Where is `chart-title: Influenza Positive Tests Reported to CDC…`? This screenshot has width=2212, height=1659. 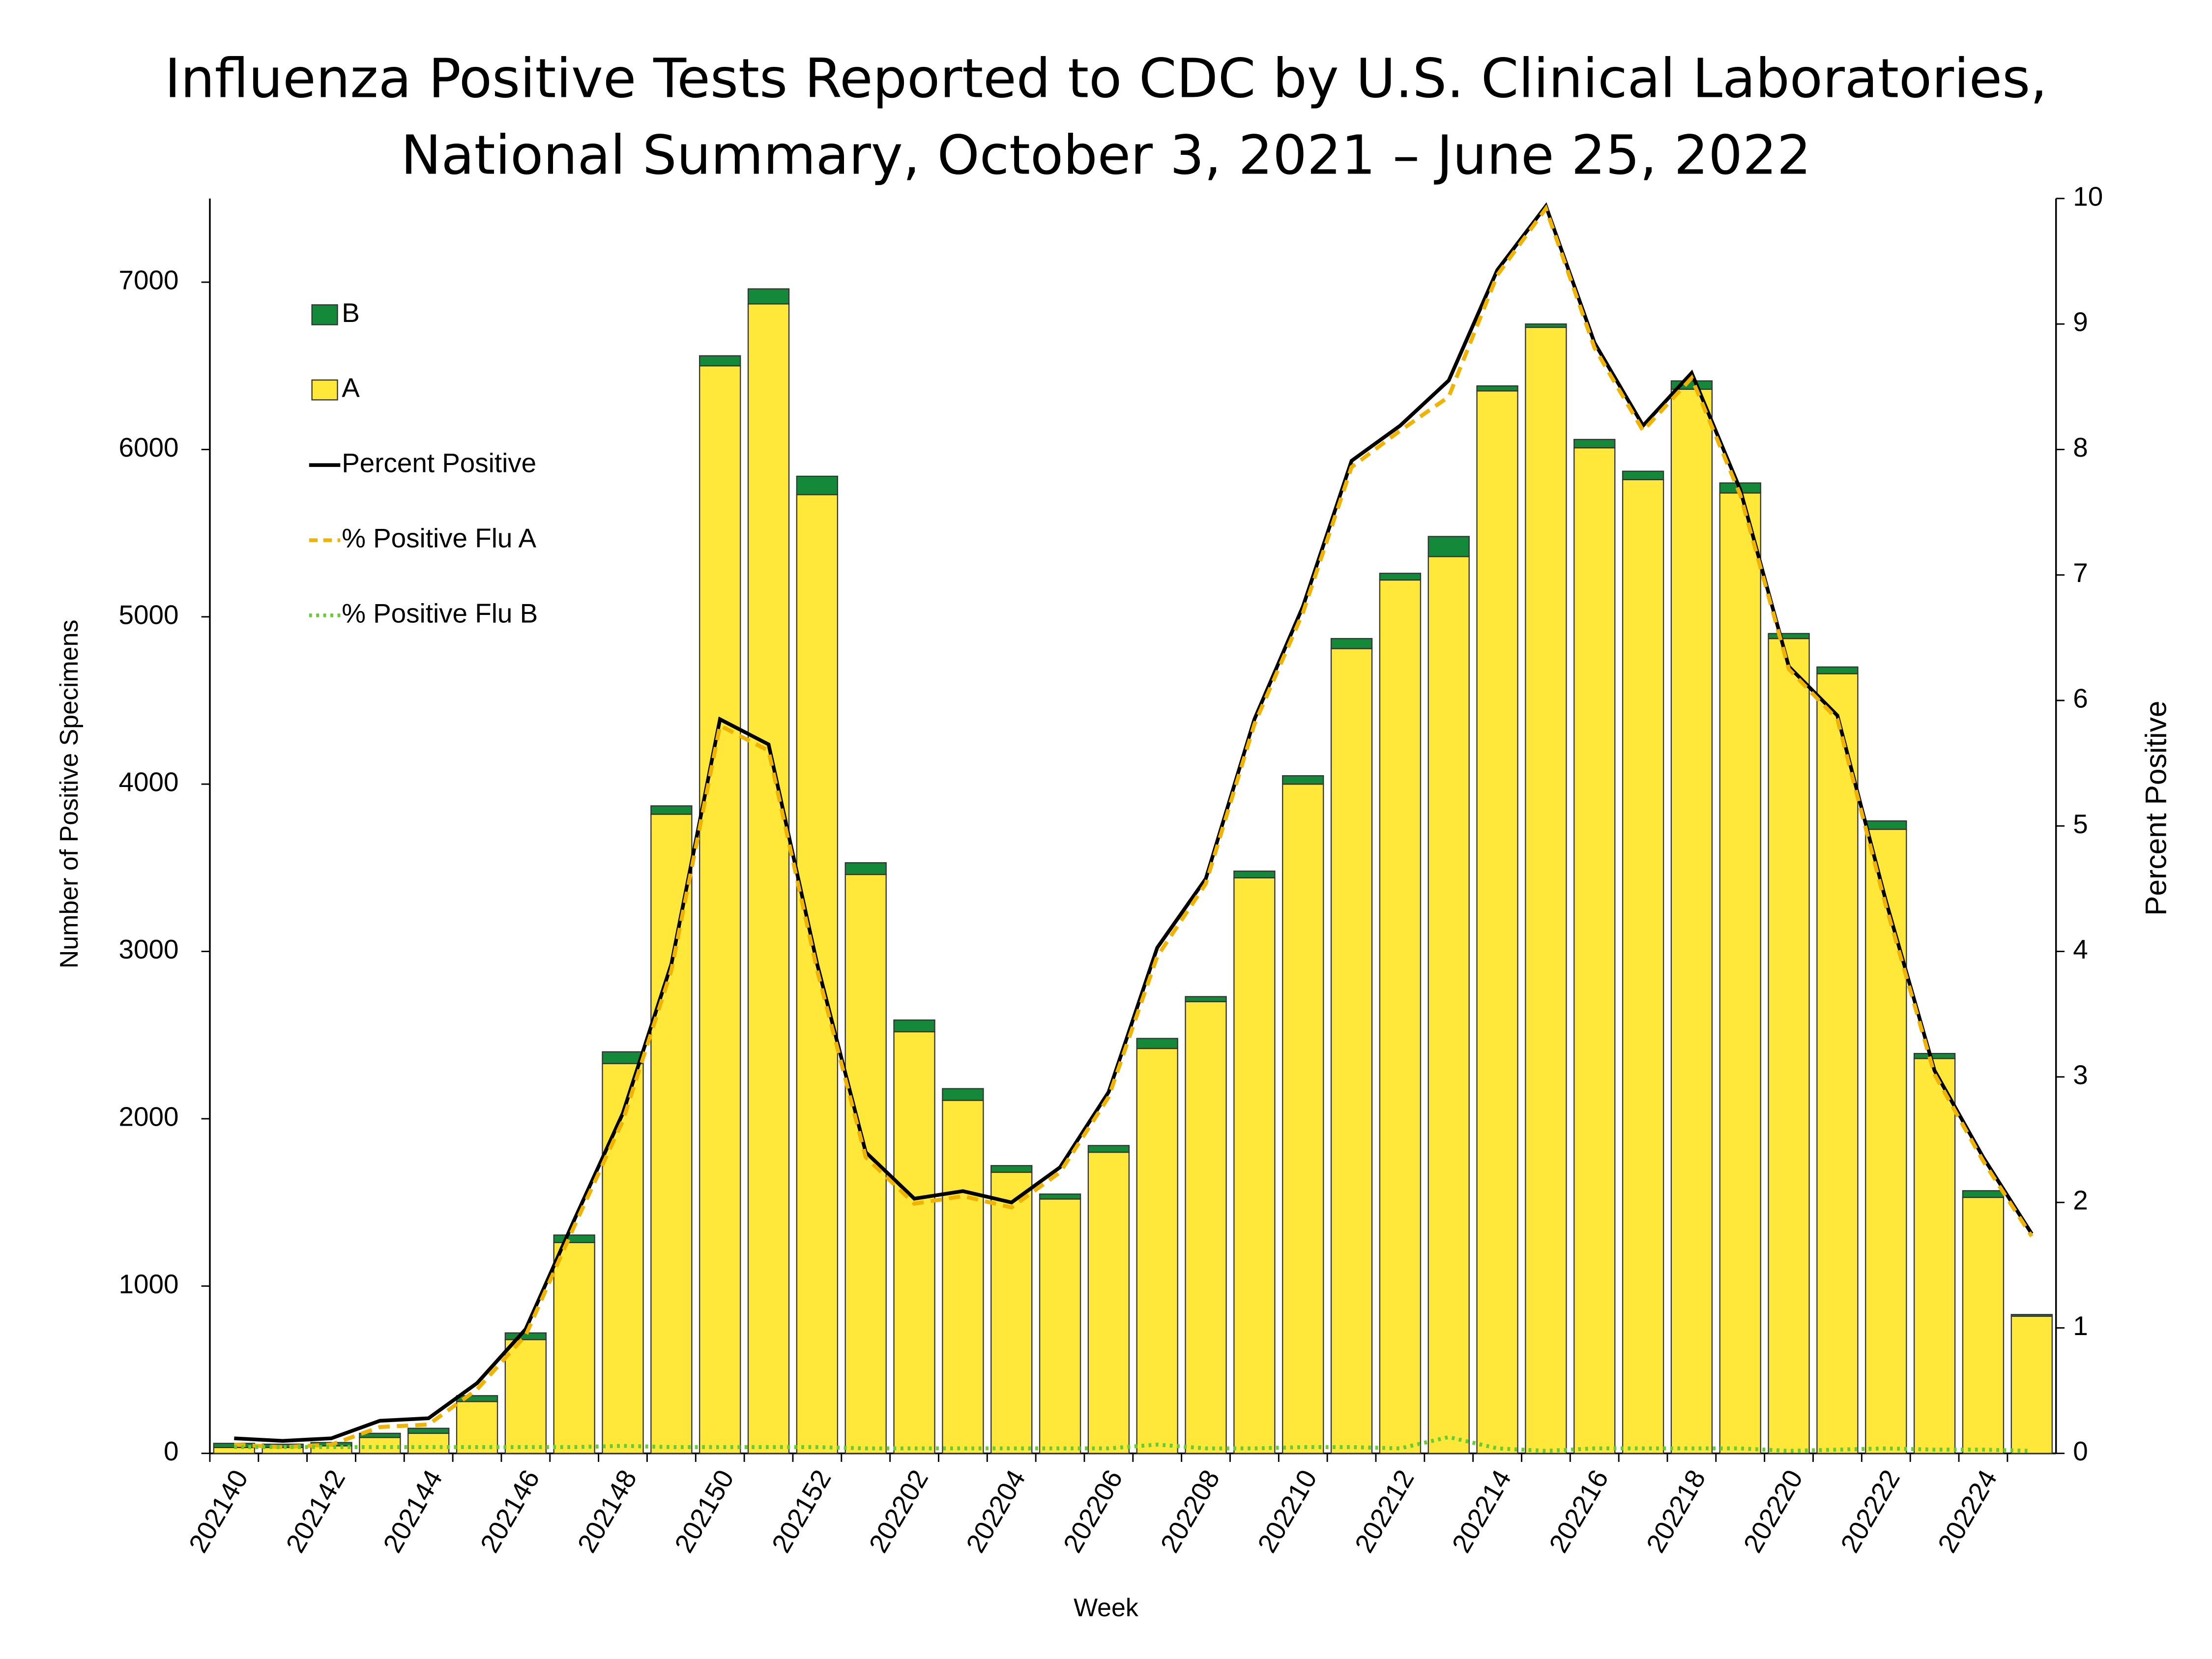 chart-title: Influenza Positive Tests Reported to CDC… is located at coordinates (1106, 79).